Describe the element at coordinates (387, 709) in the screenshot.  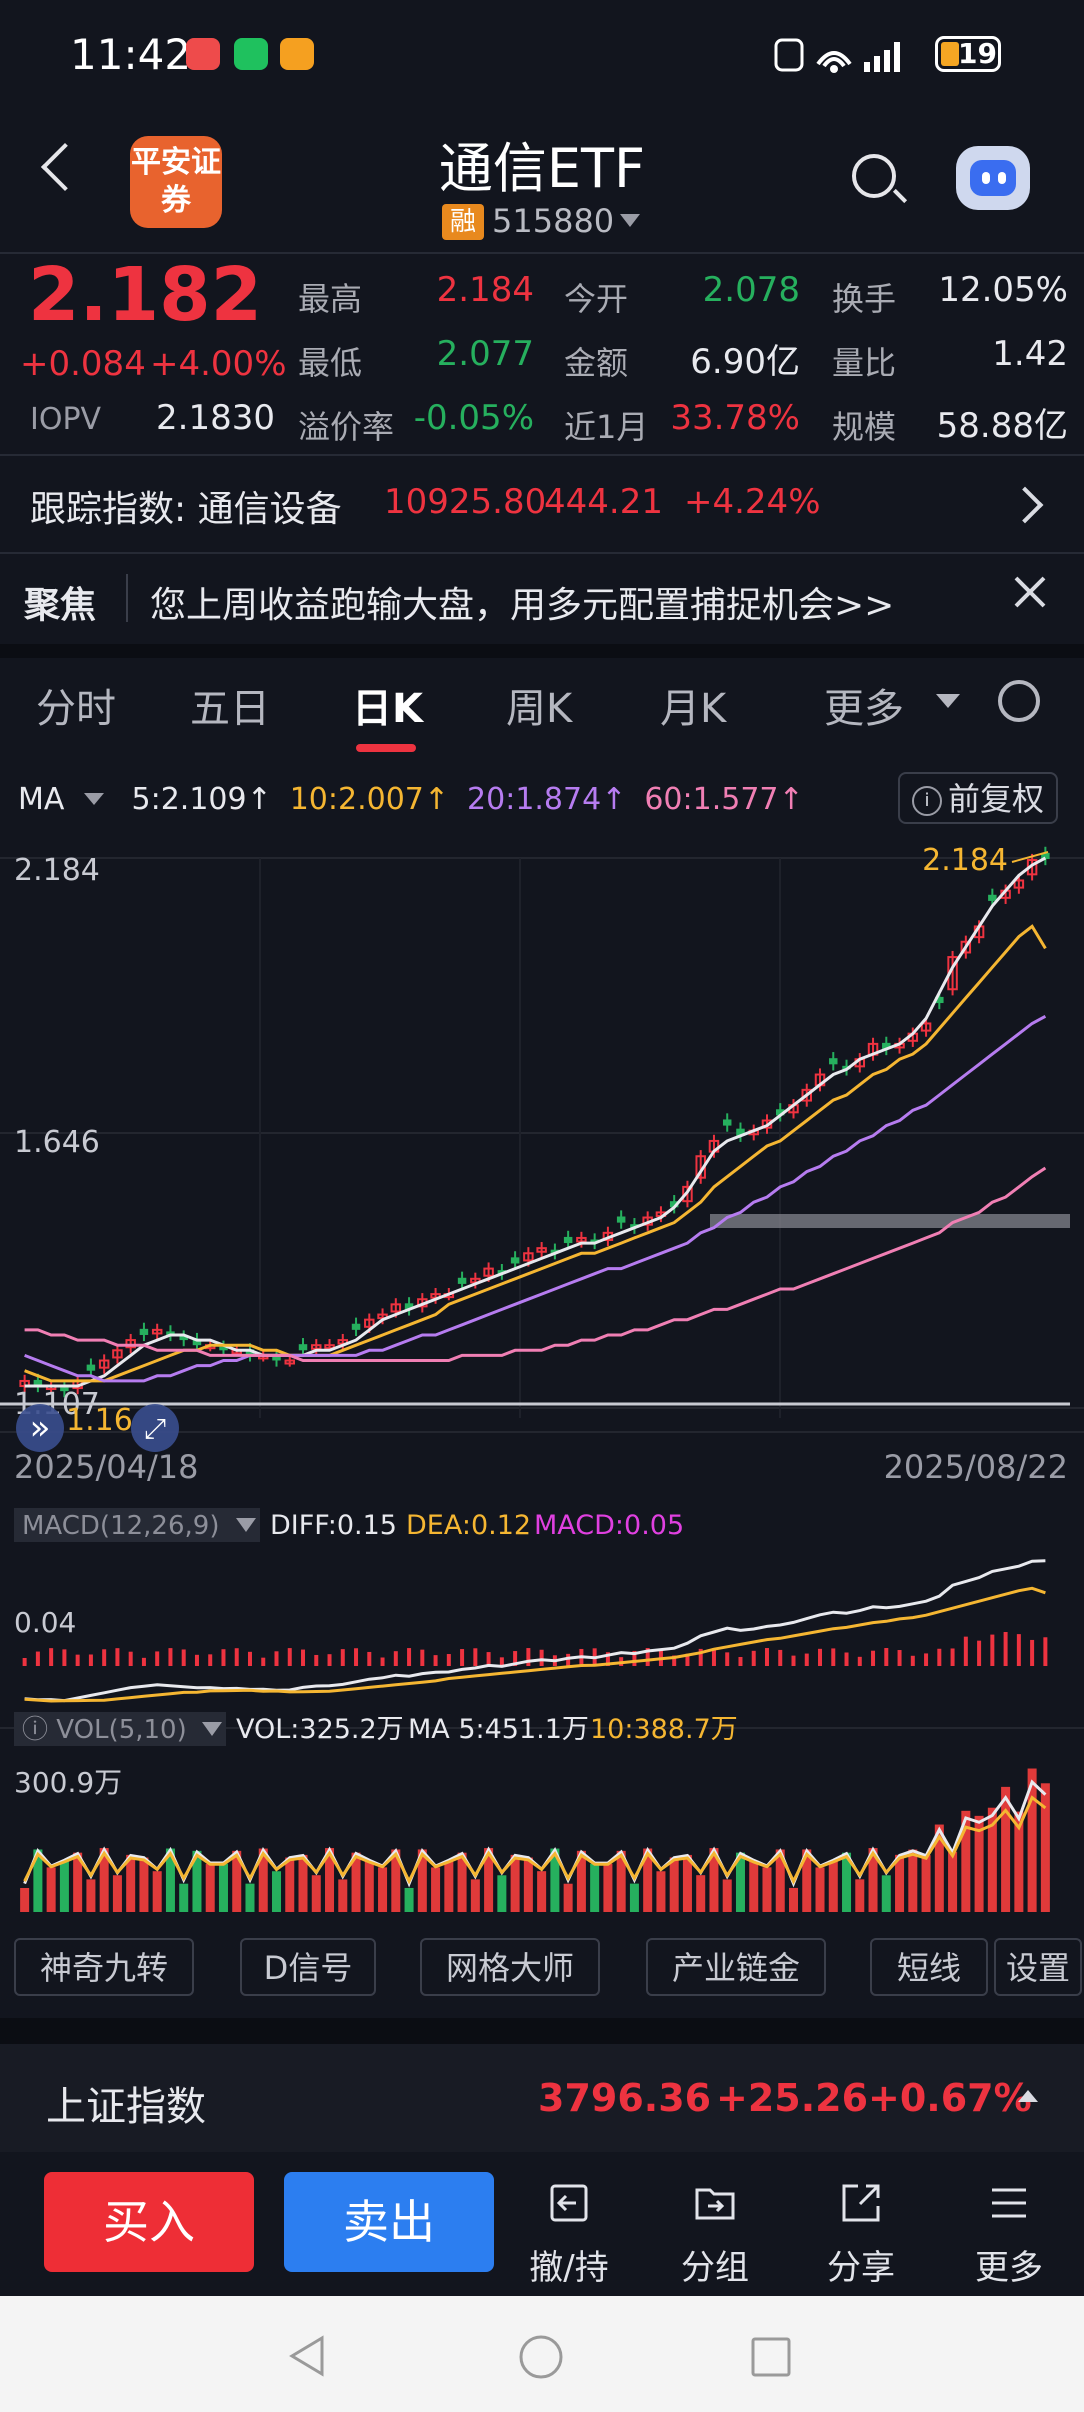
I see `tab-daily-k: 日K` at that location.